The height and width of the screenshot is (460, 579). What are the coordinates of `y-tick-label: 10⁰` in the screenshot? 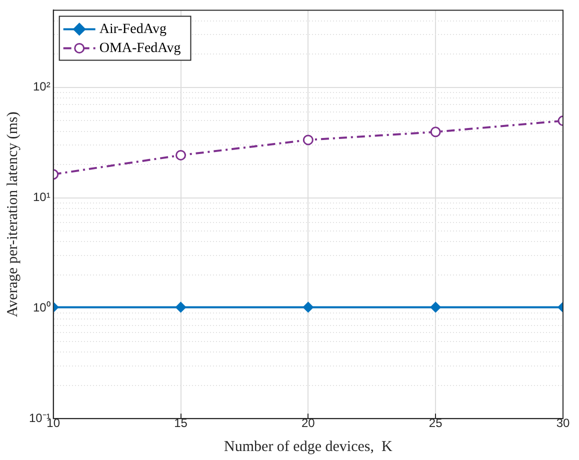 It's located at (41, 307).